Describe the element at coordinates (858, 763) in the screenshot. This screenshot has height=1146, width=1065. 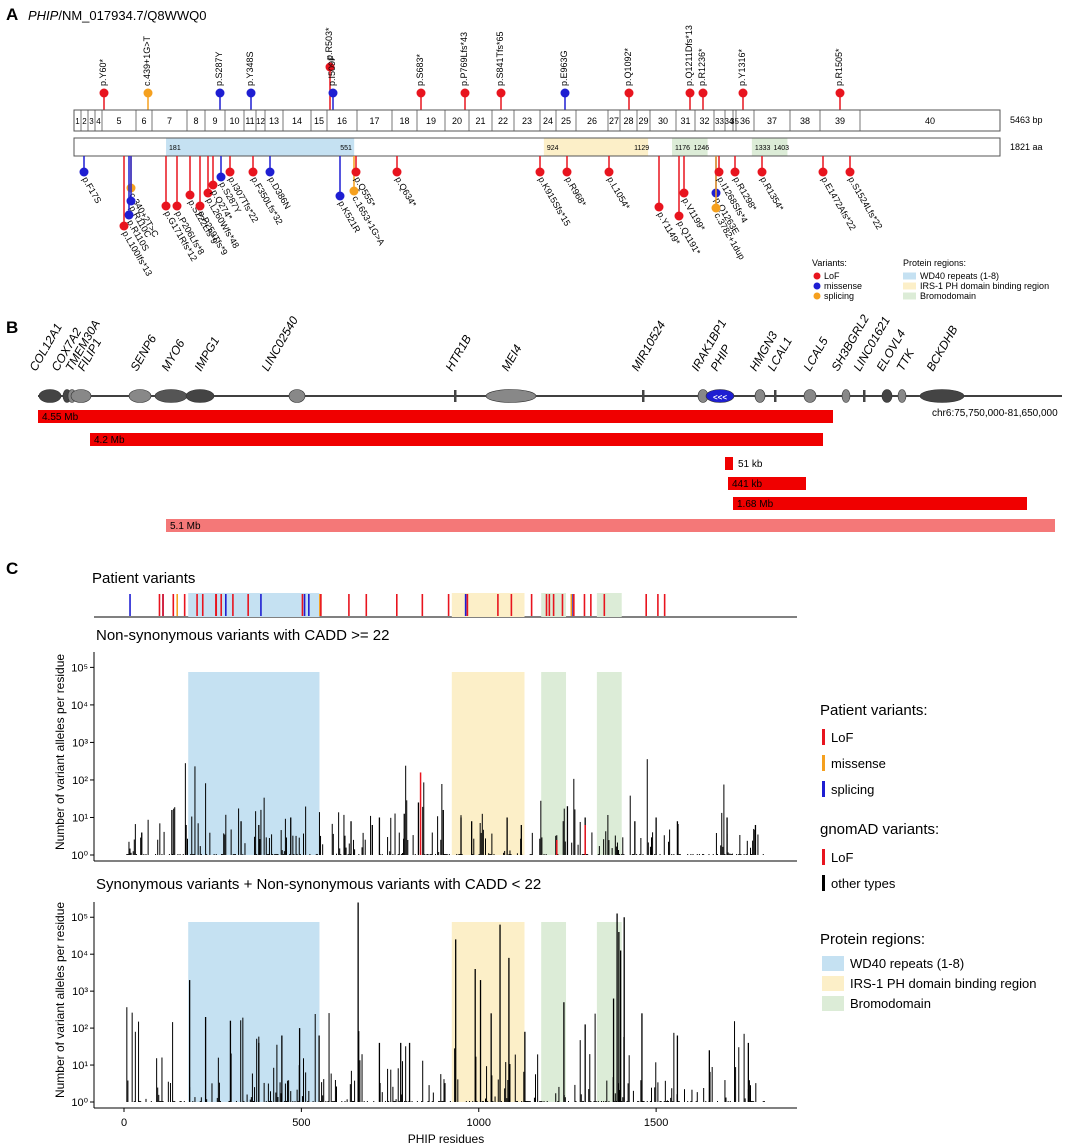
I see `legend-label: missense` at that location.